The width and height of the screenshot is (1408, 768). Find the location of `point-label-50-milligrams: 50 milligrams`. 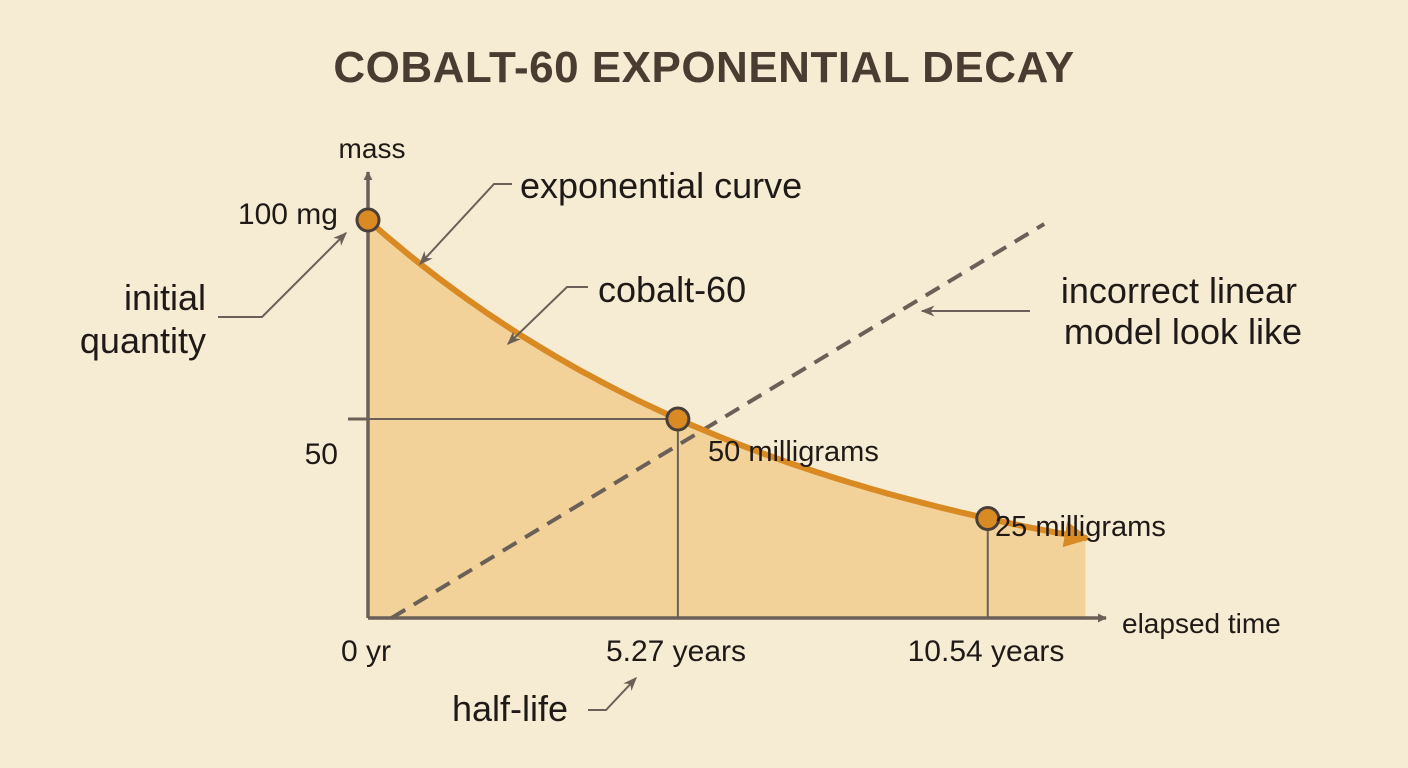

point-label-50-milligrams: 50 milligrams is located at coordinates (793, 452).